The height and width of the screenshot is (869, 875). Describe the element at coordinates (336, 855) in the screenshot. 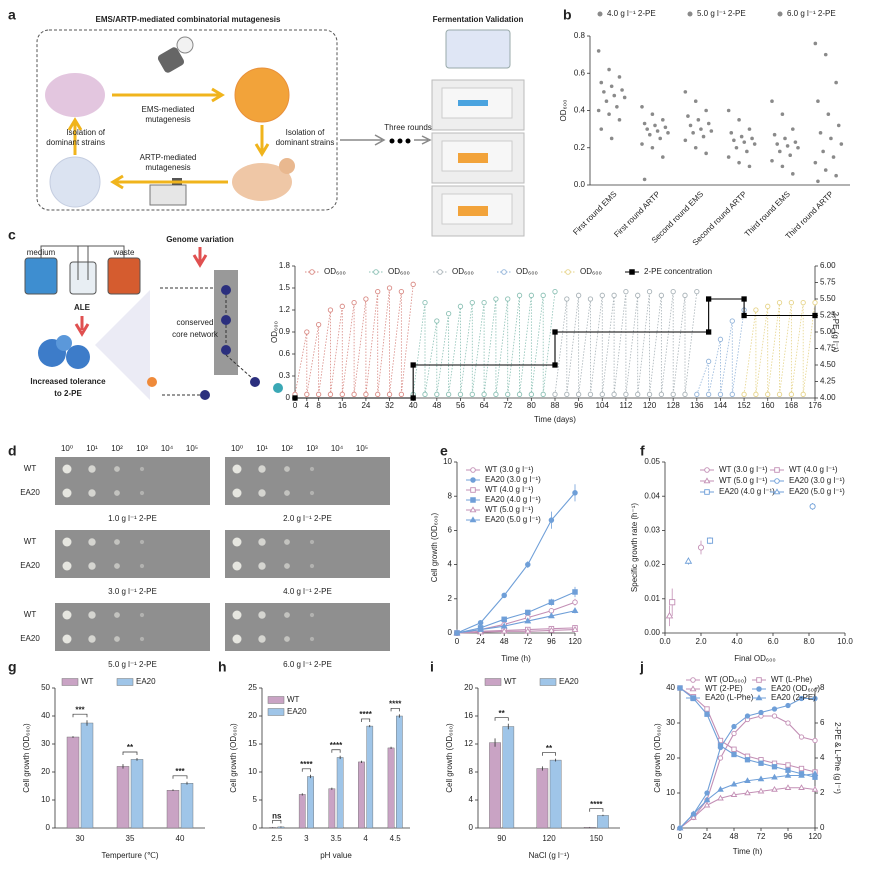

I see `x-axis-title: pH value` at that location.